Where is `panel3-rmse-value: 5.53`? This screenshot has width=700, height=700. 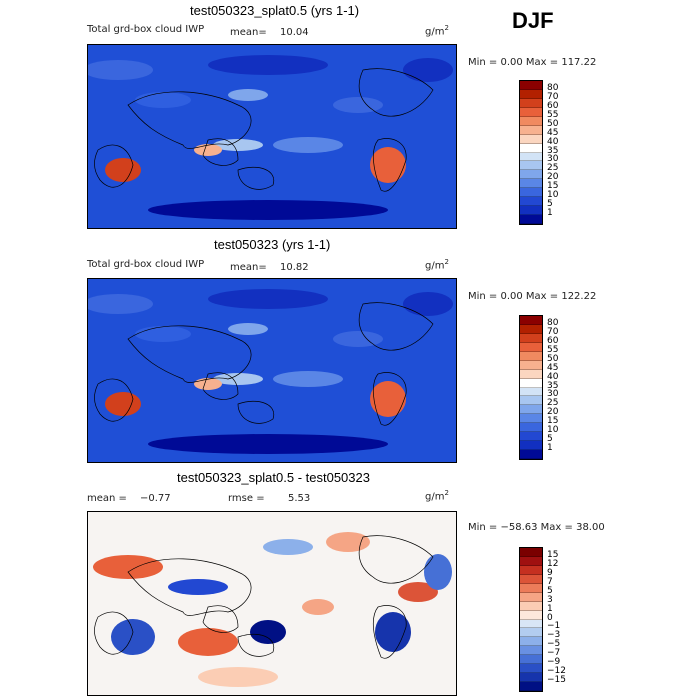
panel3-rmse-value: 5.53 is located at coordinates (299, 498).